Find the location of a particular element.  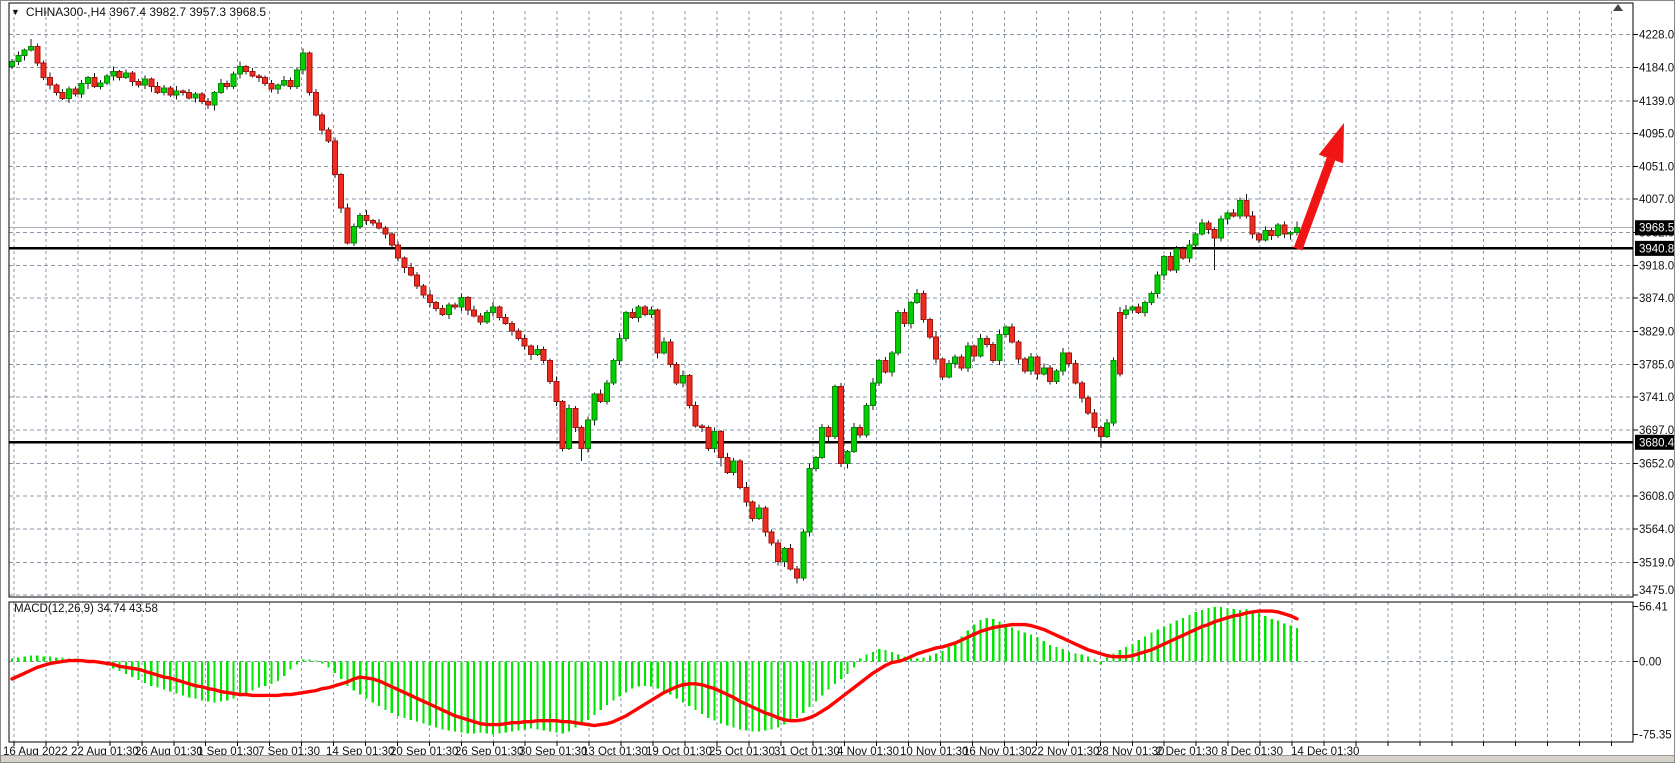

up-arrow-head is located at coordinates (1331, 143).